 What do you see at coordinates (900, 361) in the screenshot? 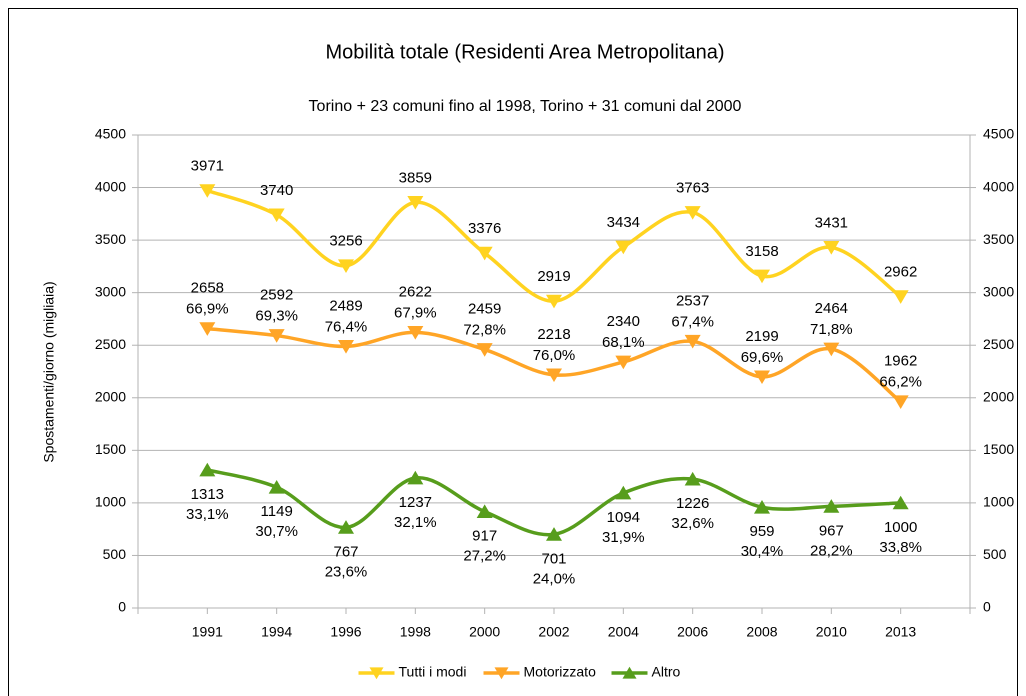
I see `value-label: 1962` at bounding box center [900, 361].